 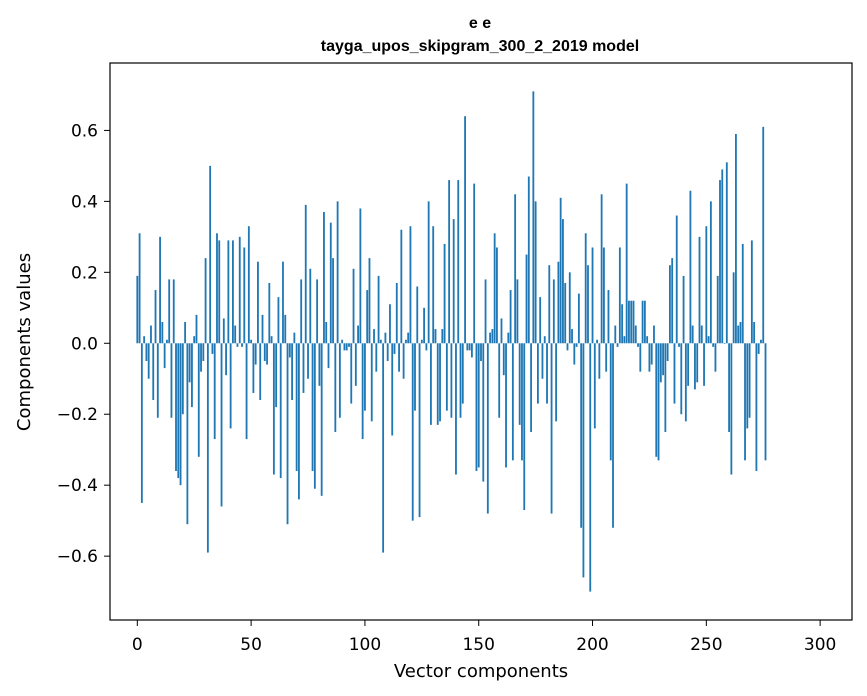 What do you see at coordinates (592, 645) in the screenshot?
I see `x-tick-label: 200` at bounding box center [592, 645].